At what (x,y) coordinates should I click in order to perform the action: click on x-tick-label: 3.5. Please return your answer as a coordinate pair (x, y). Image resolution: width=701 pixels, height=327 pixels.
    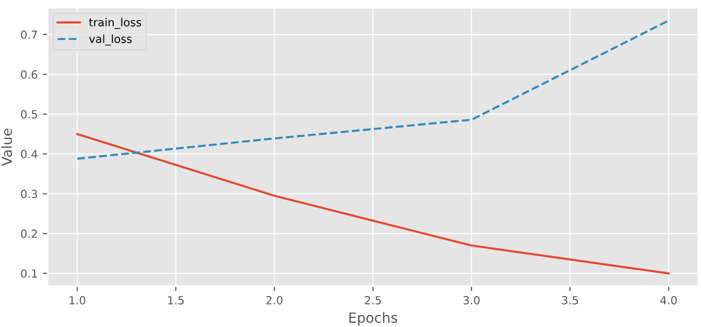
    Looking at the image, I should click on (570, 300).